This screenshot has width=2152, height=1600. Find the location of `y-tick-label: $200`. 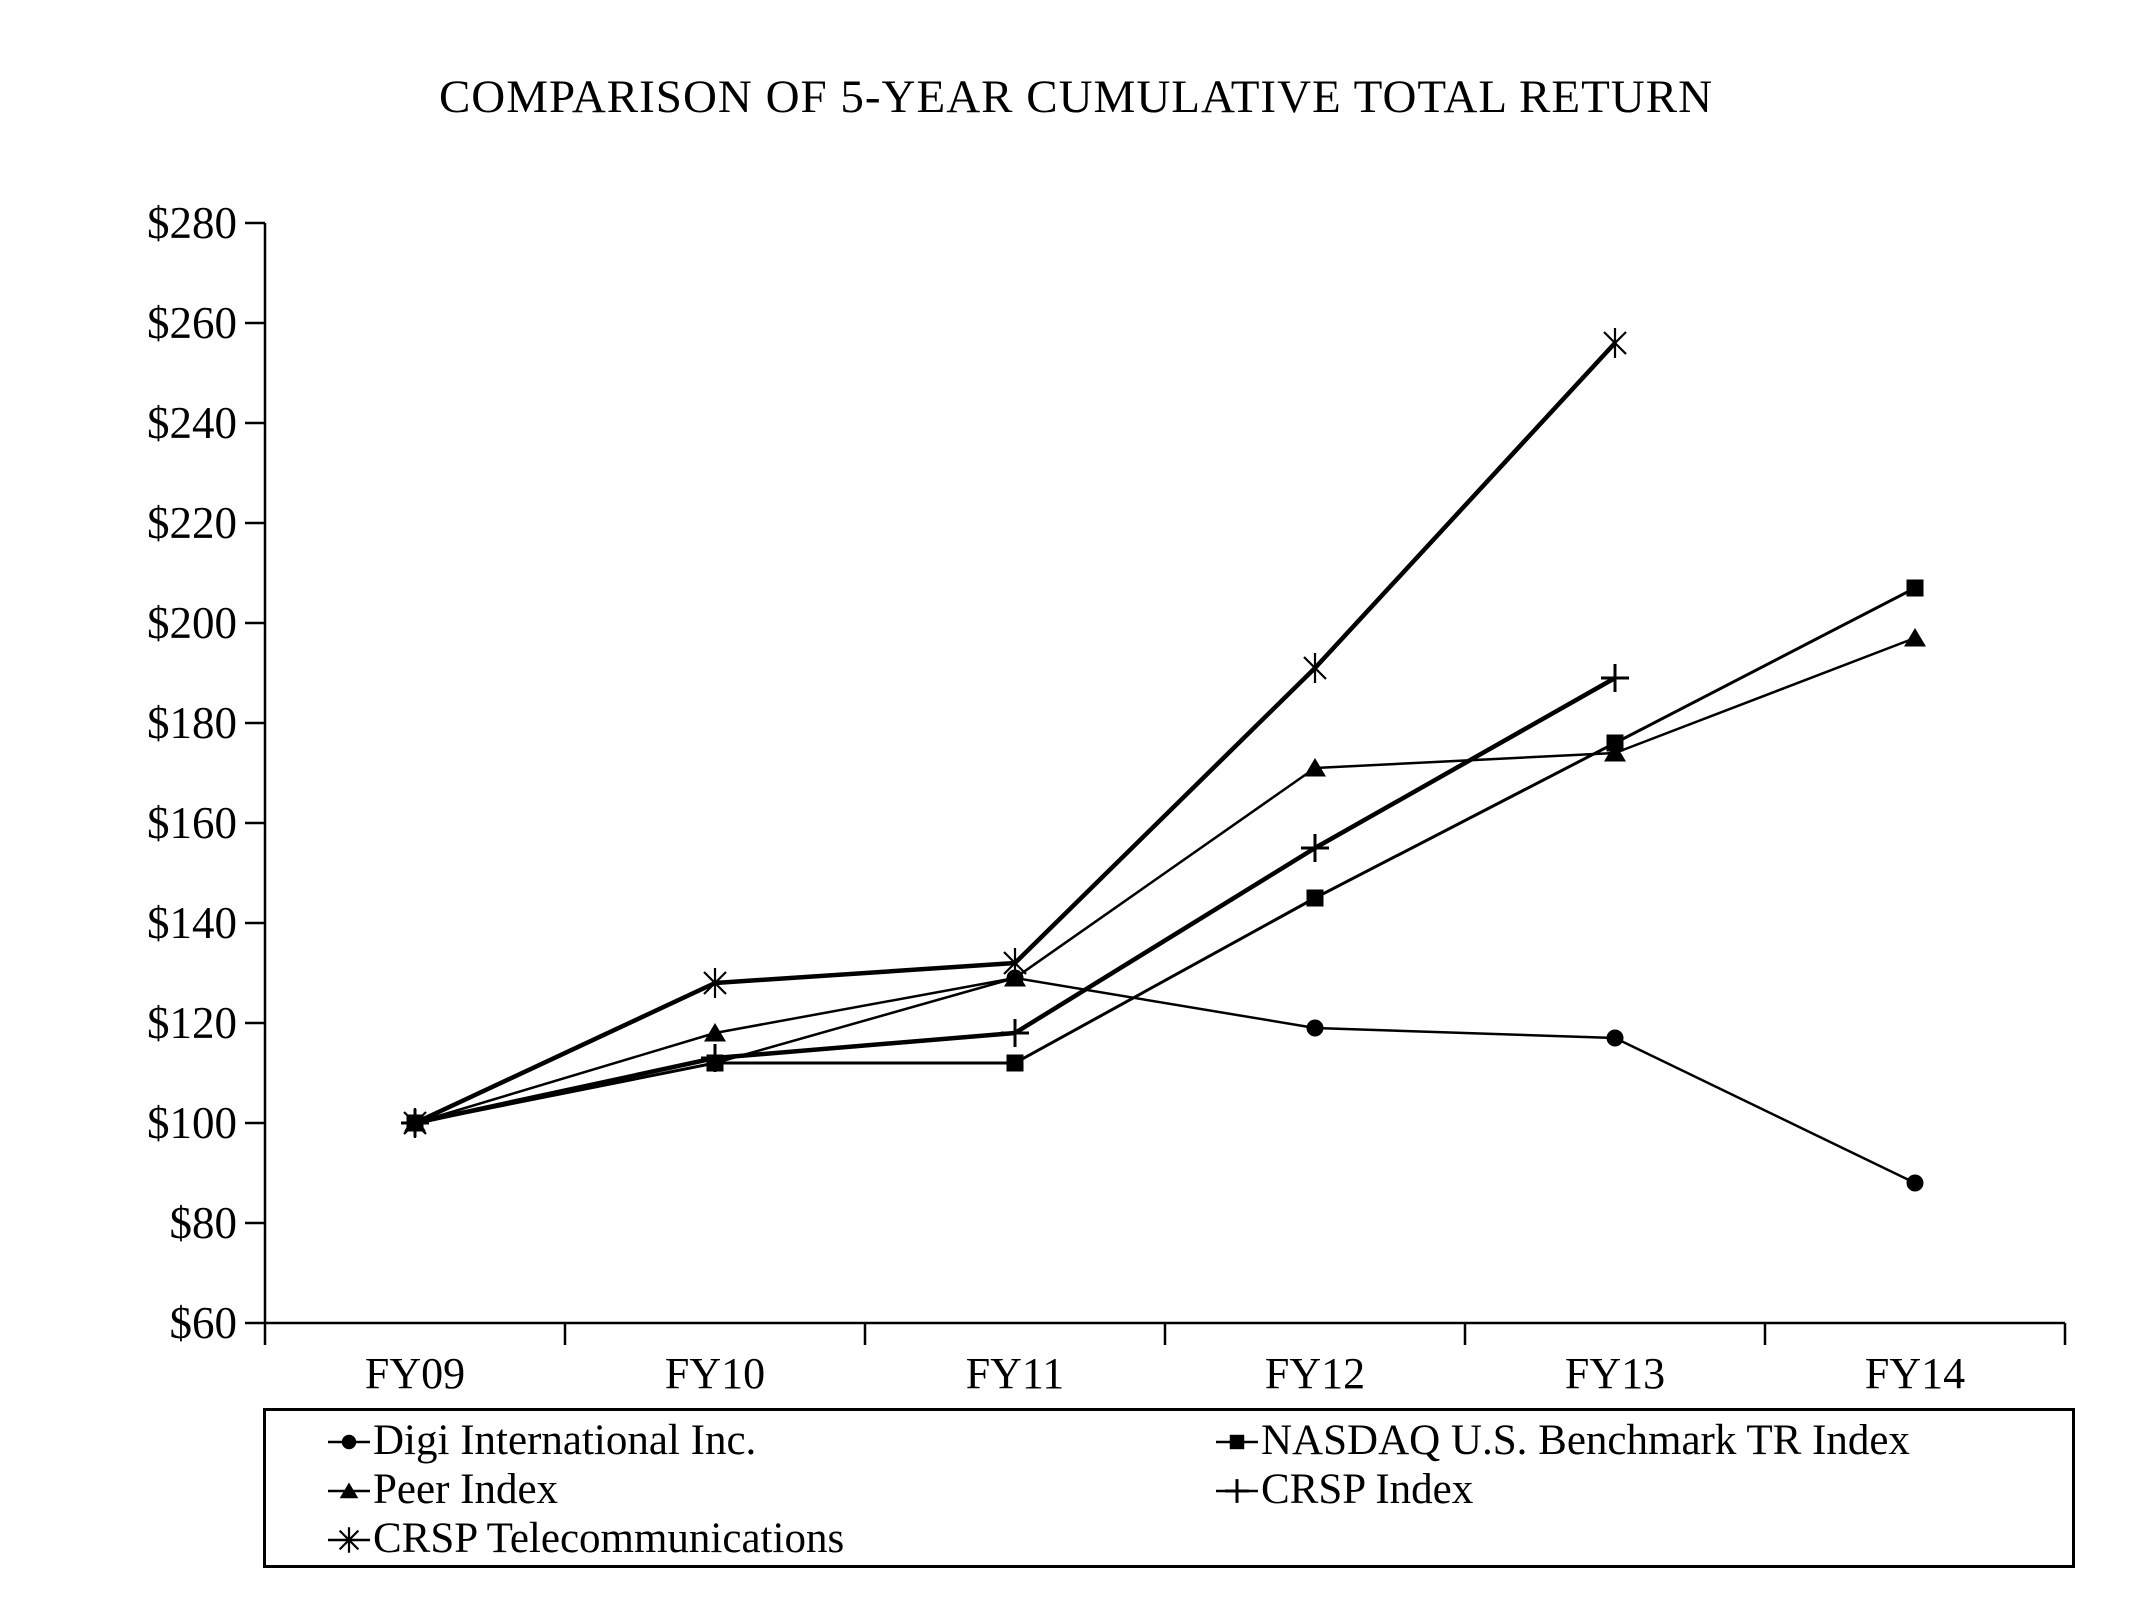

y-tick-label: $200 is located at coordinates (192, 623).